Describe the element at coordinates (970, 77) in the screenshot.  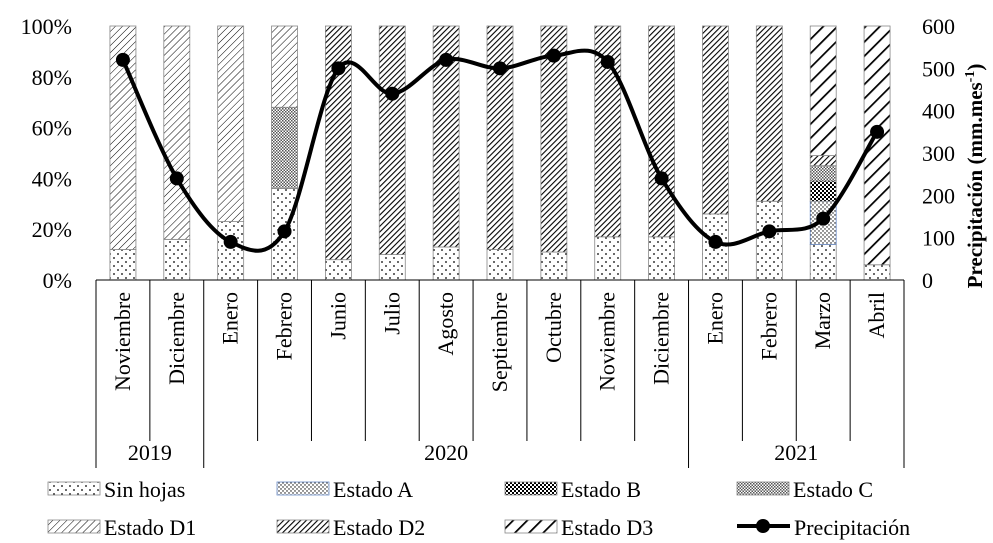
I see `right-axis-title-sup: -1` at that location.